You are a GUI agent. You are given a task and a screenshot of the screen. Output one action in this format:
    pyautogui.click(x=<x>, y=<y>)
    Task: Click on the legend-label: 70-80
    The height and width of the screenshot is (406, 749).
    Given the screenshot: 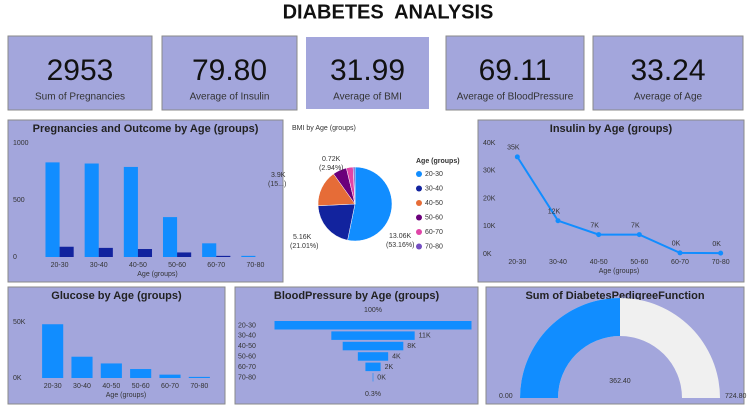 What is the action you would take?
    pyautogui.click(x=434, y=246)
    